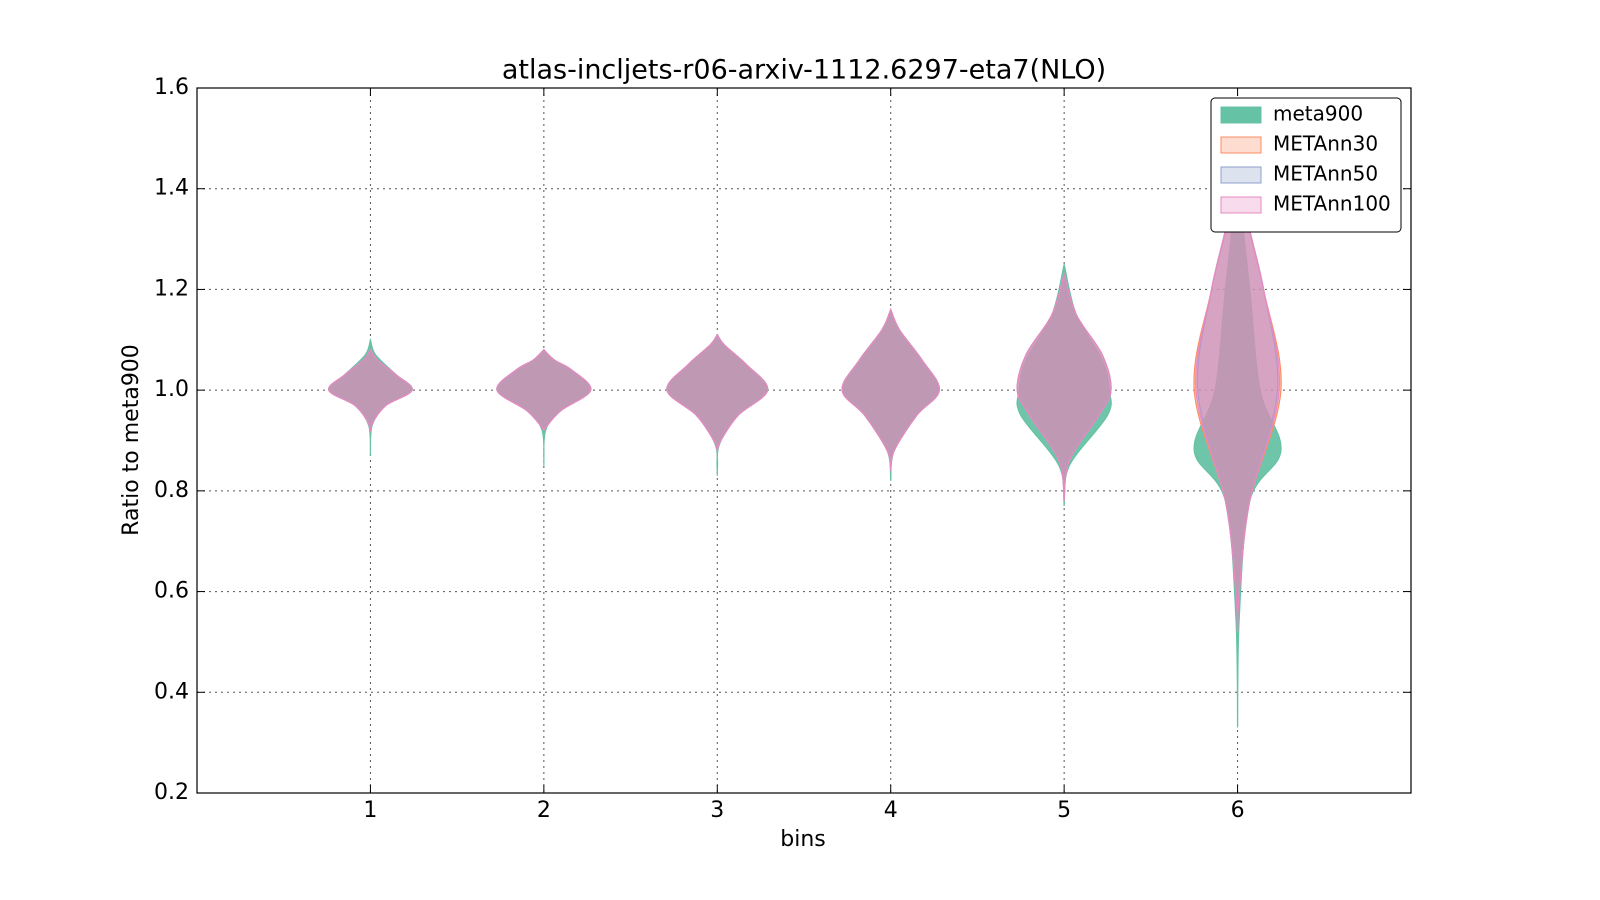 The image size is (1600, 900). Describe the element at coordinates (1238, 810) in the screenshot. I see `x-tick-label: 6` at that location.